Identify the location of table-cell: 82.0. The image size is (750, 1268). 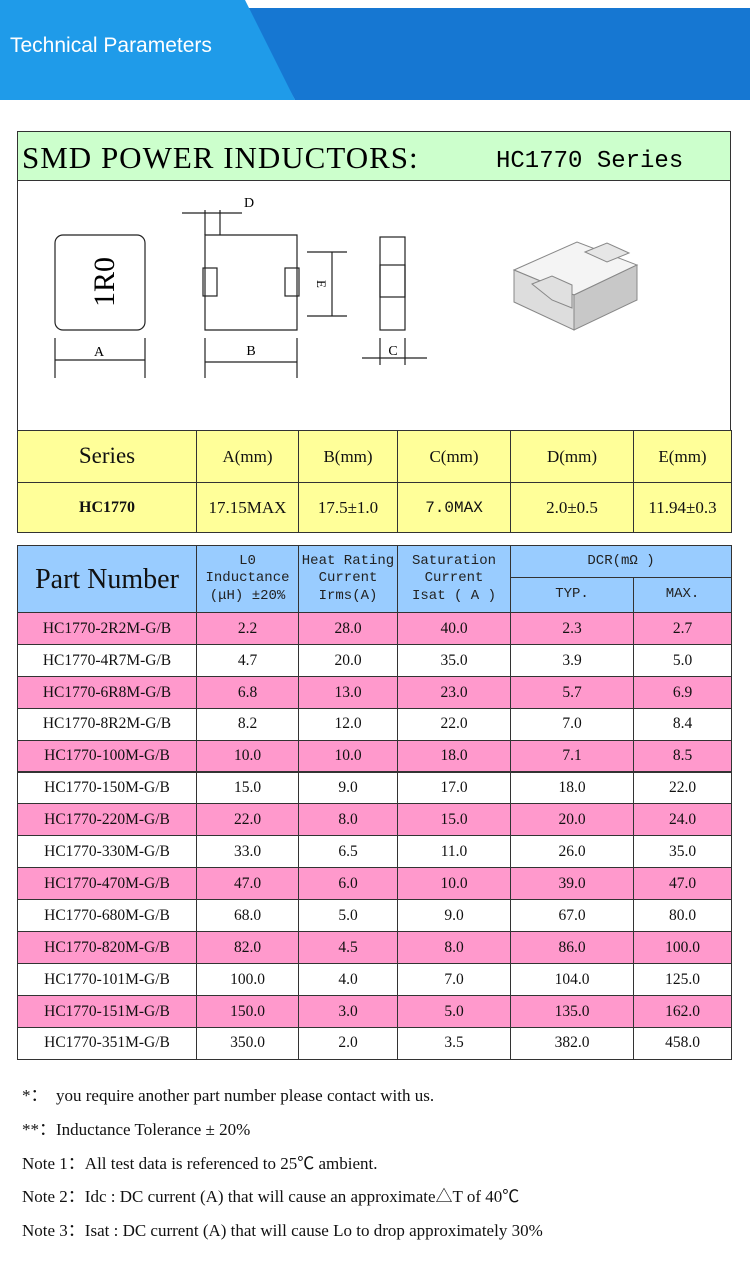
(247, 947).